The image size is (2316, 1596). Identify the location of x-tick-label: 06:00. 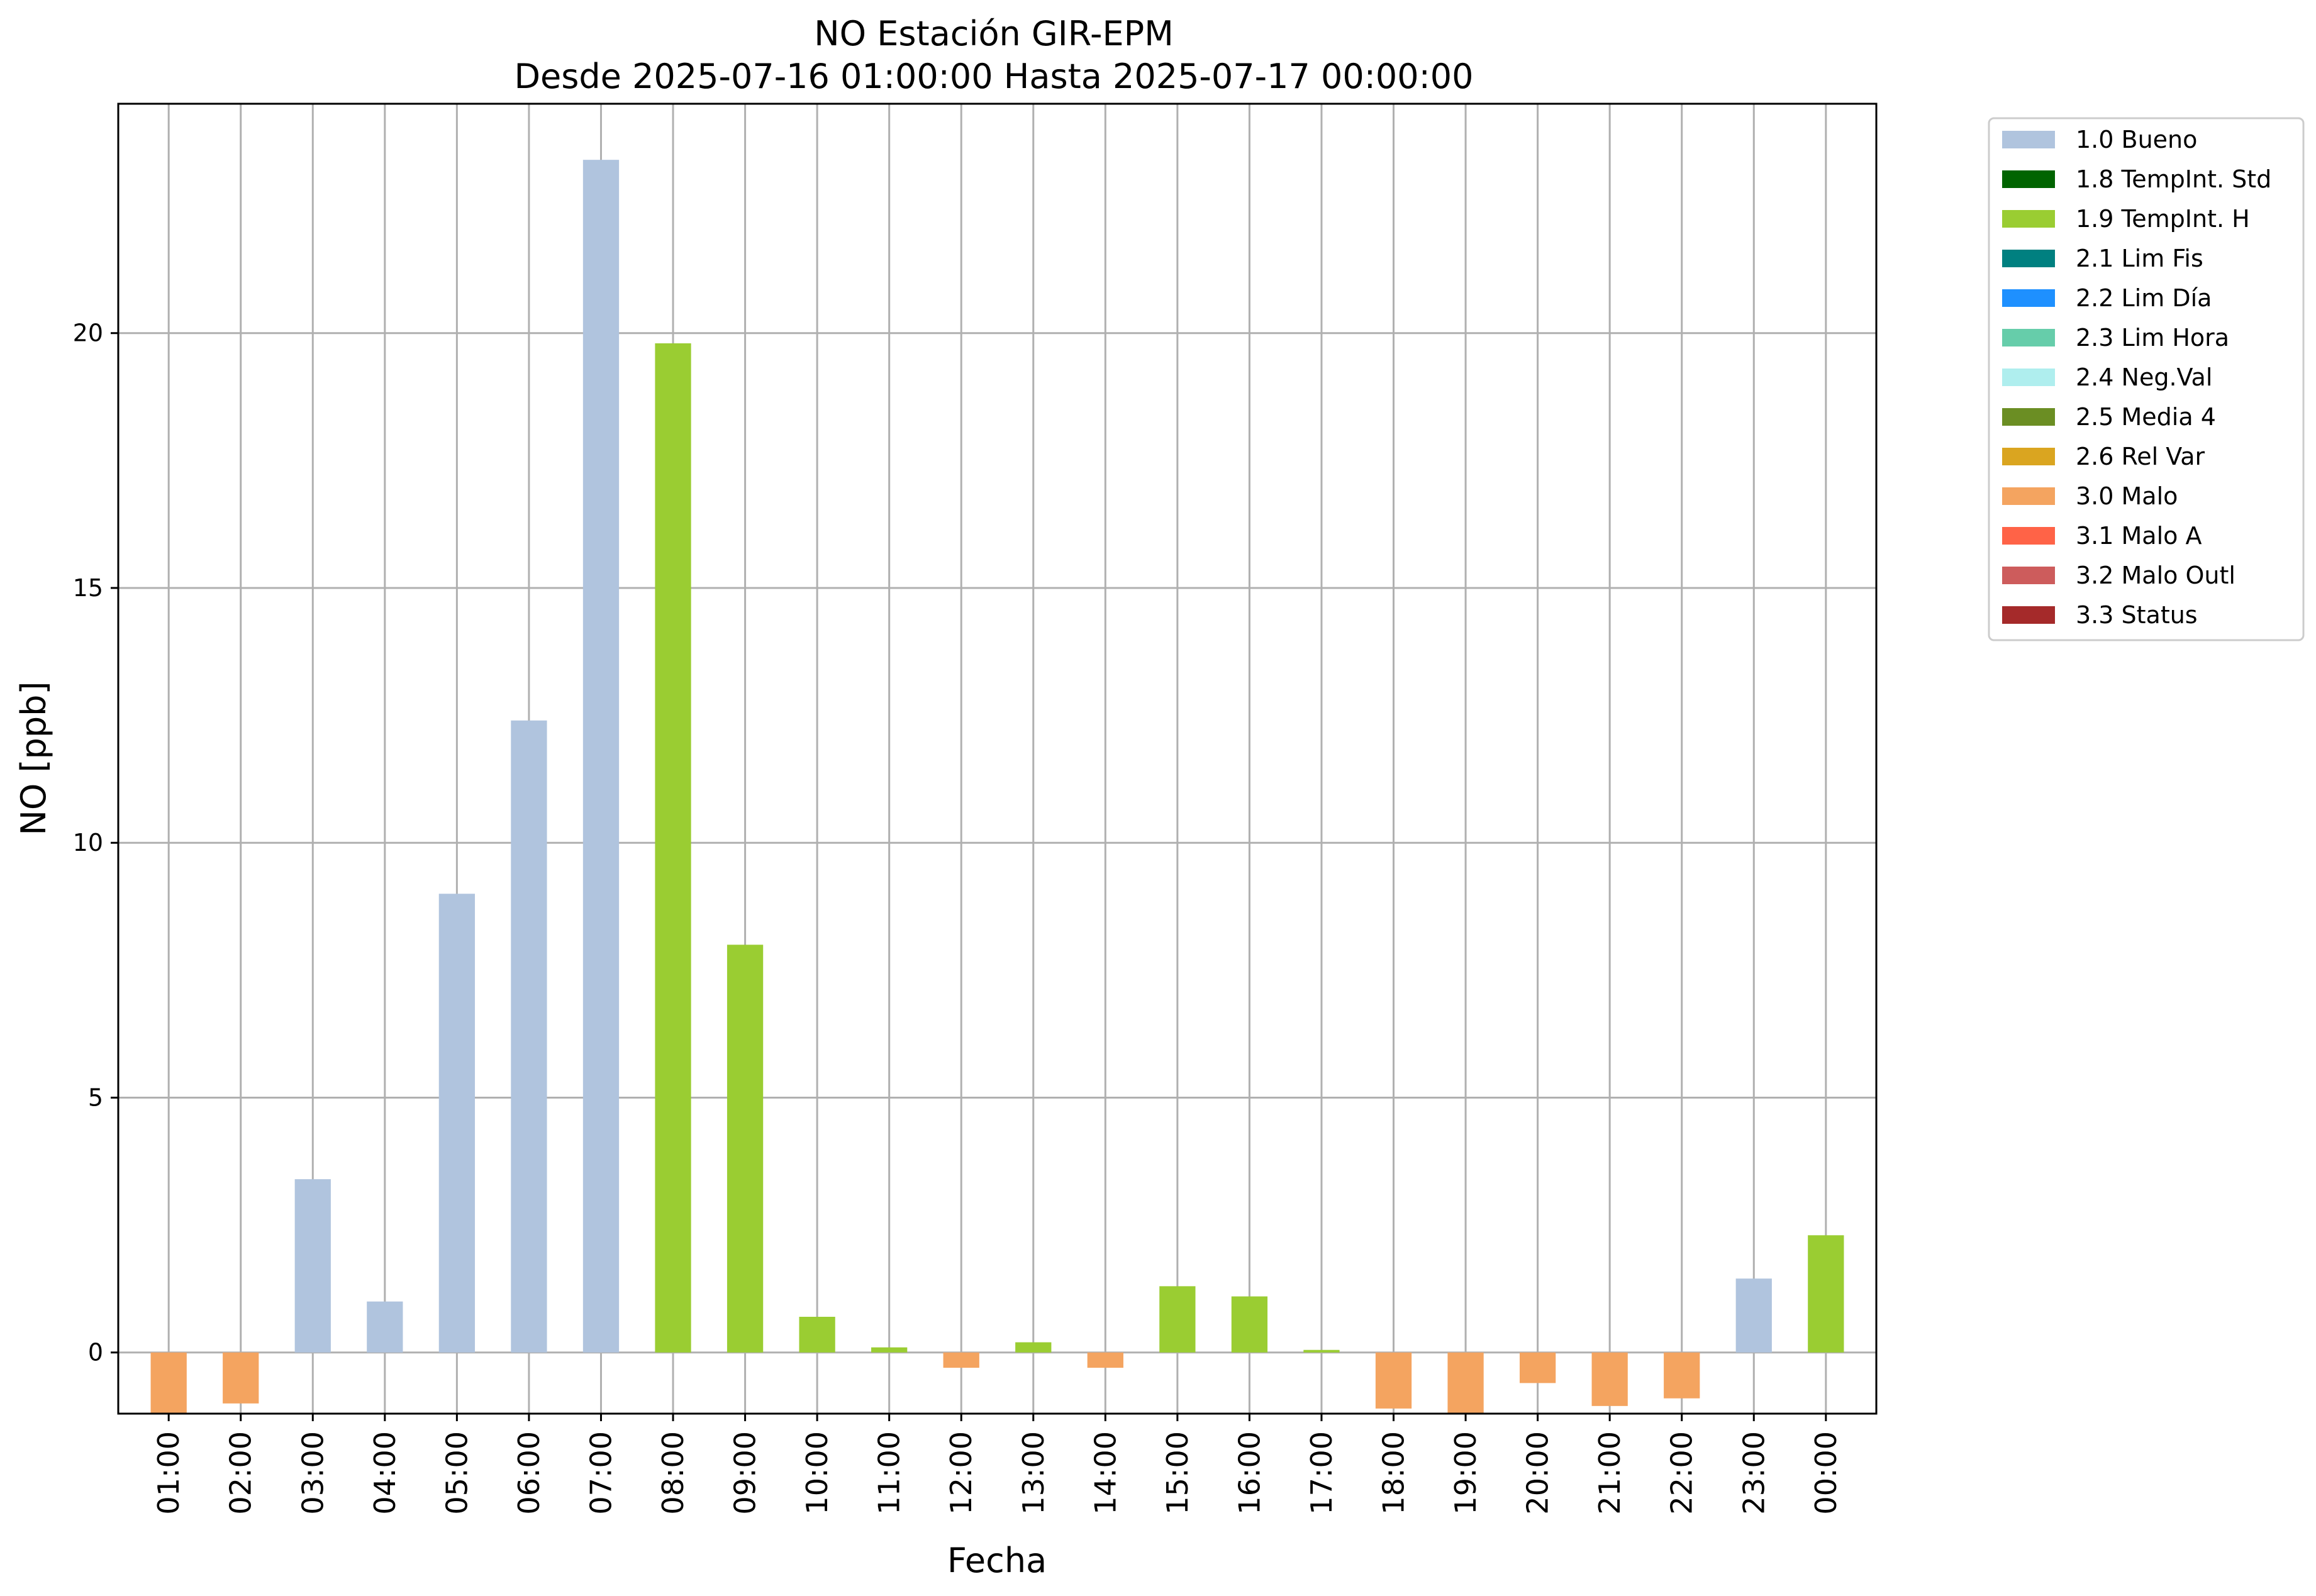
(529, 1473).